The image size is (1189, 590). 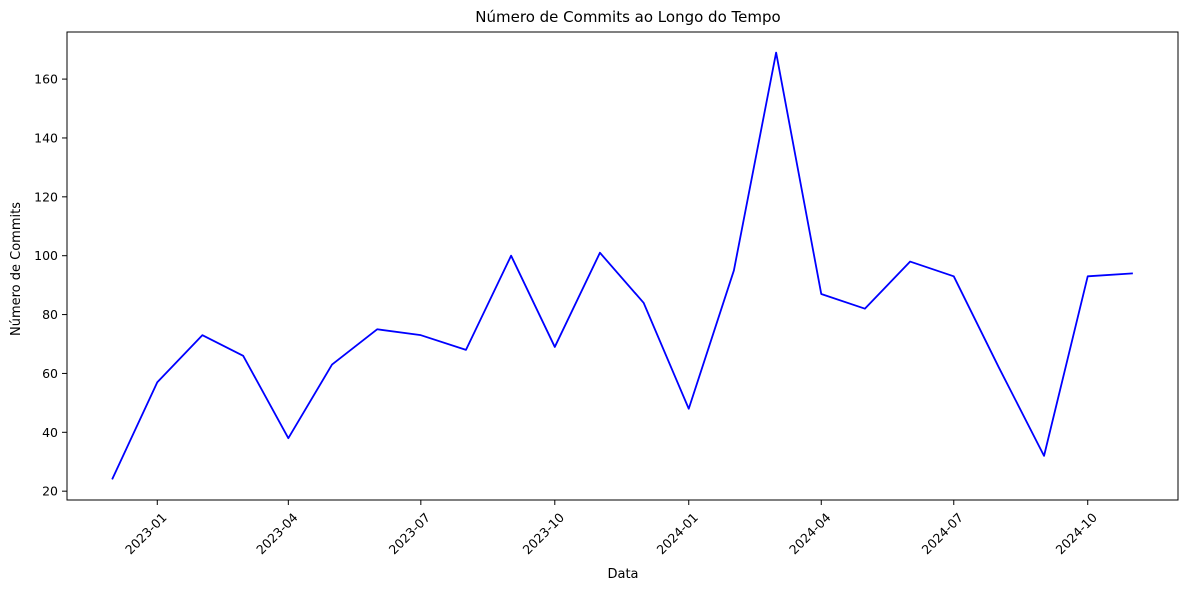 I want to click on y-tick-label: 100, so click(x=46, y=255).